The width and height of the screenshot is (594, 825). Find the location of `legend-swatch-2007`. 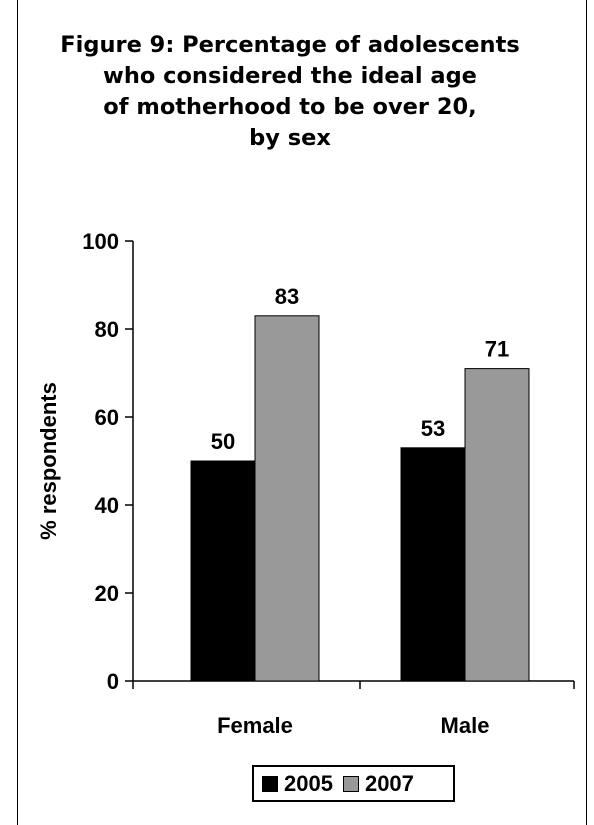

legend-swatch-2007 is located at coordinates (350, 783).